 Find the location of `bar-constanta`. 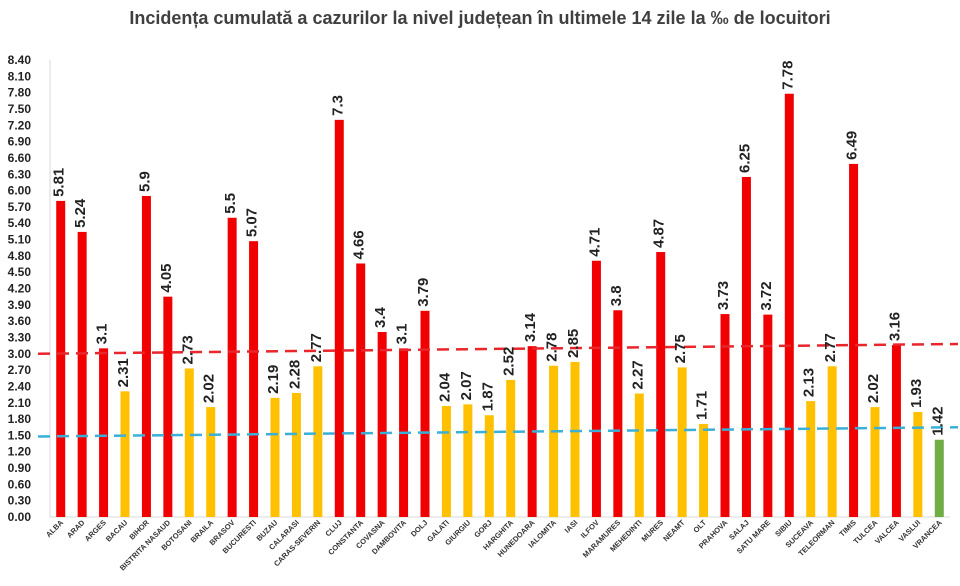

bar-constanta is located at coordinates (361, 390).